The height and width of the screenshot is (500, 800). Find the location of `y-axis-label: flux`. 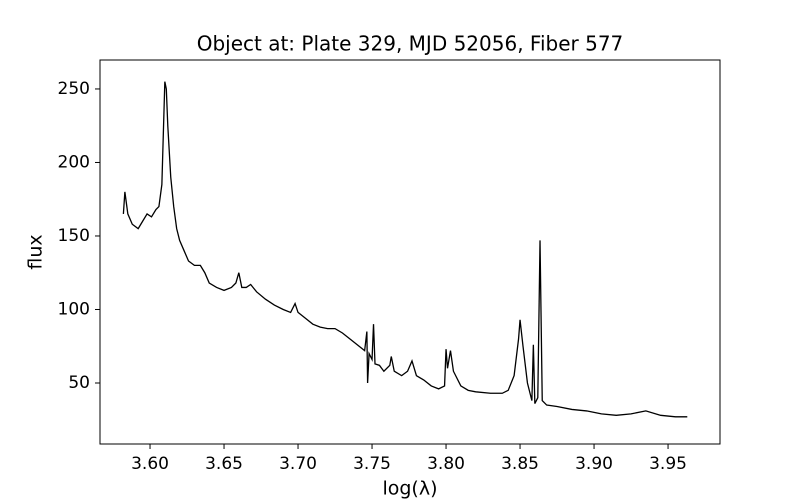

y-axis-label: flux is located at coordinates (36, 251).